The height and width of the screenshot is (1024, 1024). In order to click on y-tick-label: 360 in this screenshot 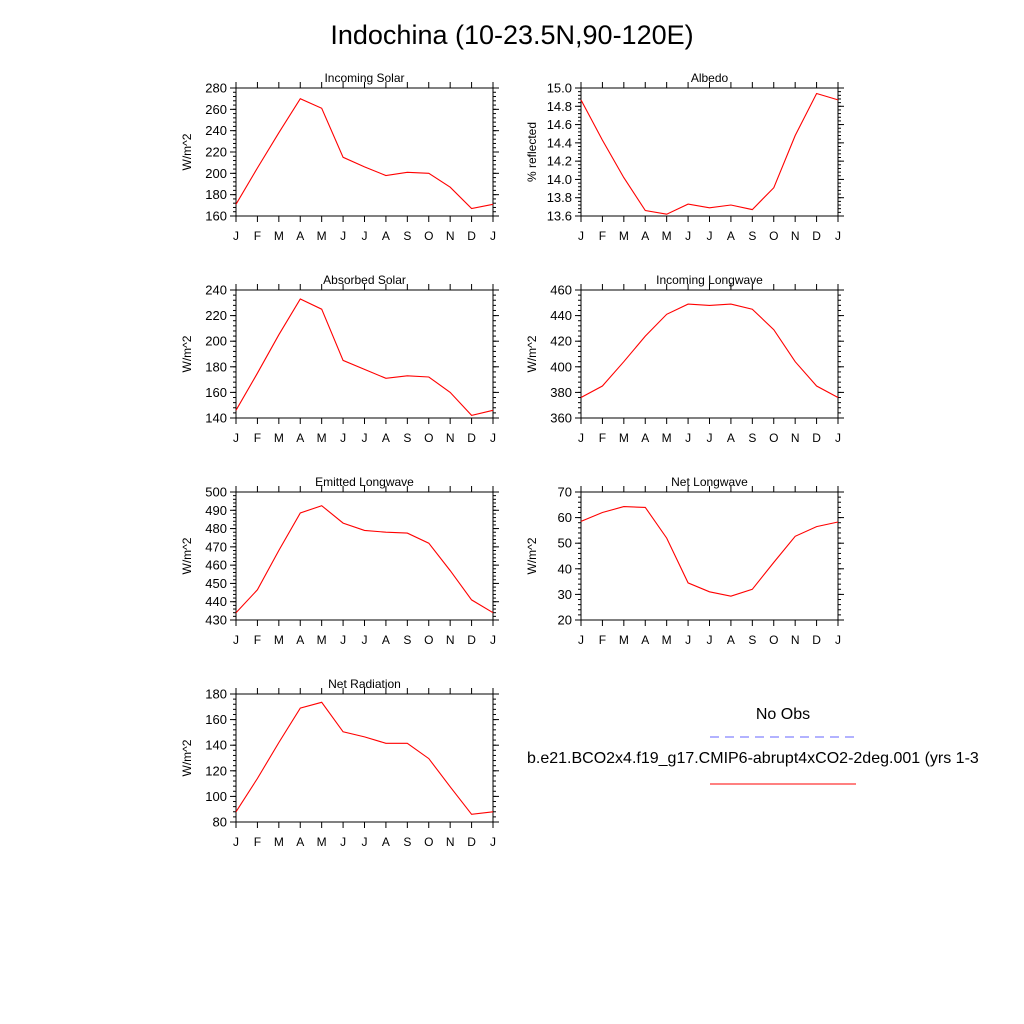, I will do `click(561, 418)`.